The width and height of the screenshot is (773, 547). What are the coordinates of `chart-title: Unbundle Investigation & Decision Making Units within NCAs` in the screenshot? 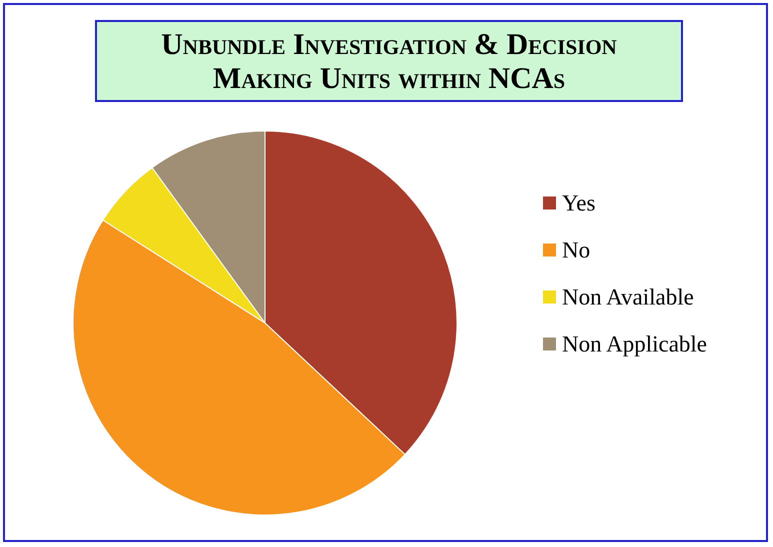 It's located at (389, 61).